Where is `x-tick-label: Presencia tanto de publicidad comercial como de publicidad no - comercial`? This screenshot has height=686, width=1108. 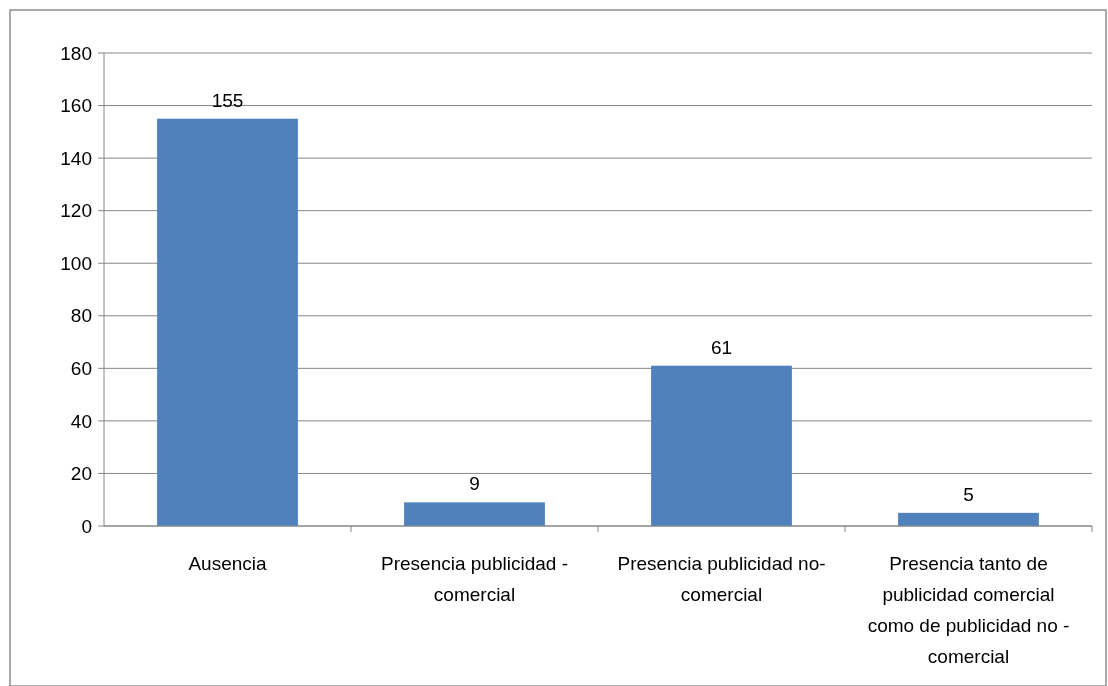 x-tick-label: Presencia tanto de publicidad comercial como de publicidad no - comercial is located at coordinates (968, 610).